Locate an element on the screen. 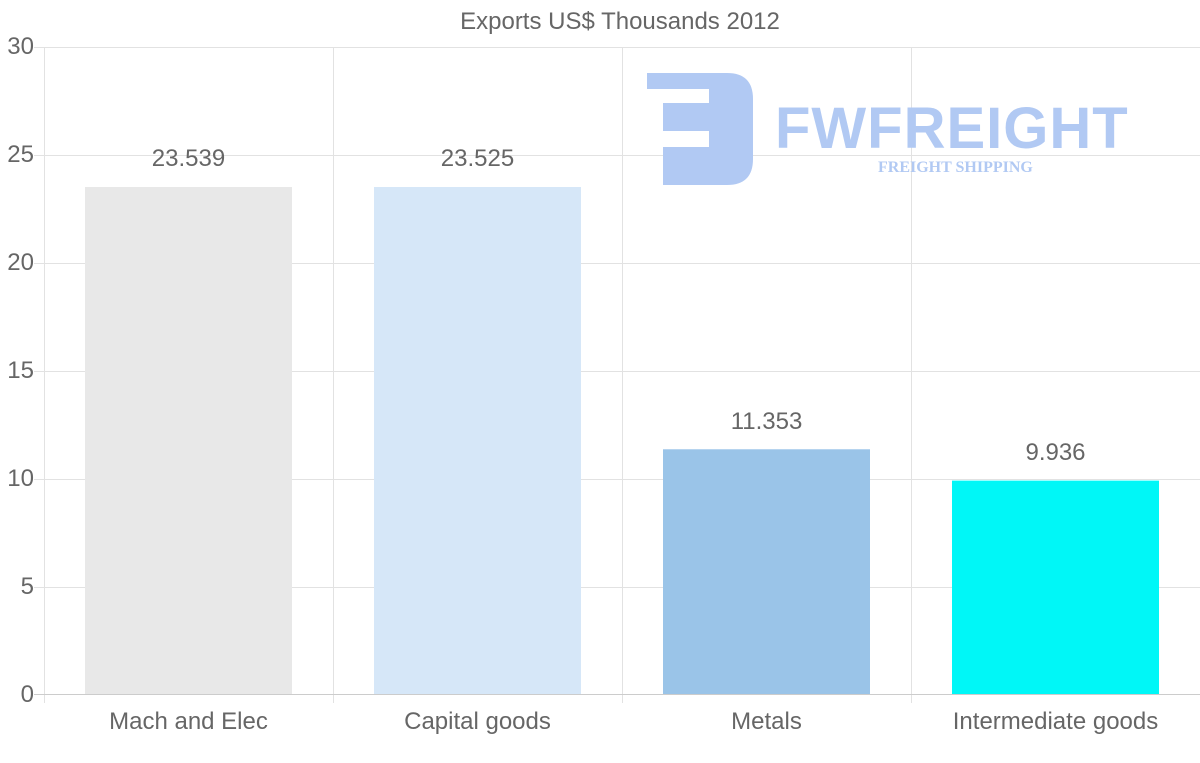  y-tick-label: 30 is located at coordinates (20, 46).